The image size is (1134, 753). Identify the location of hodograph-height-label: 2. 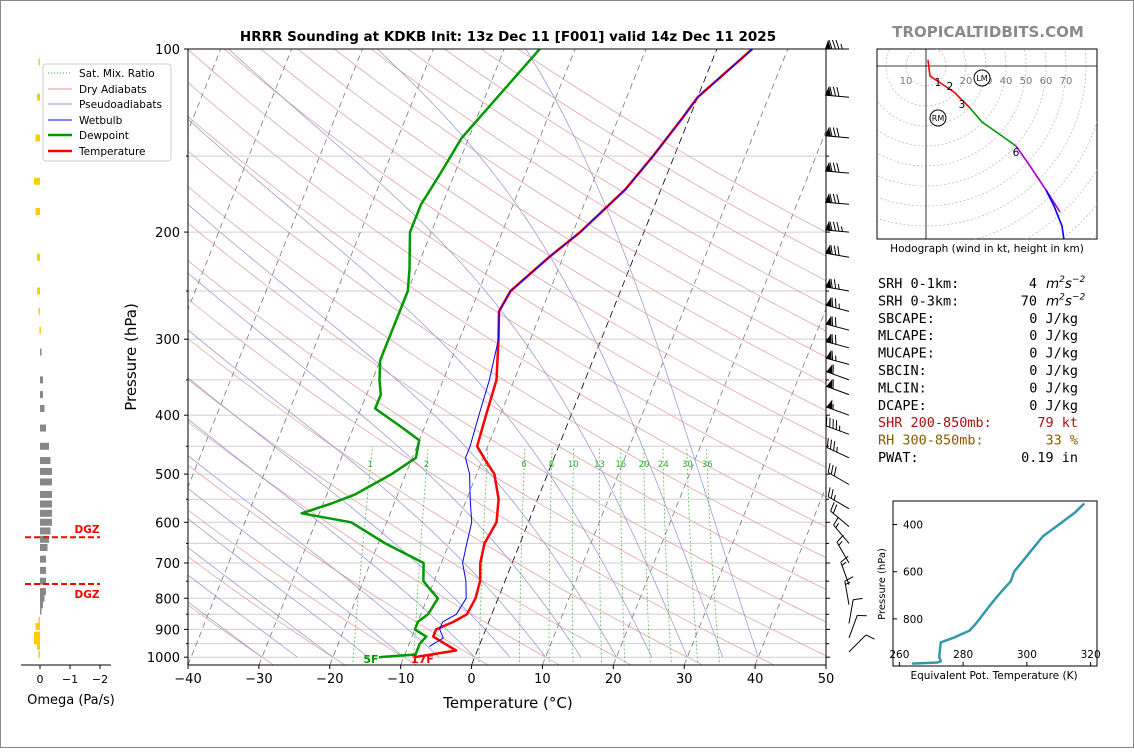
(950, 87).